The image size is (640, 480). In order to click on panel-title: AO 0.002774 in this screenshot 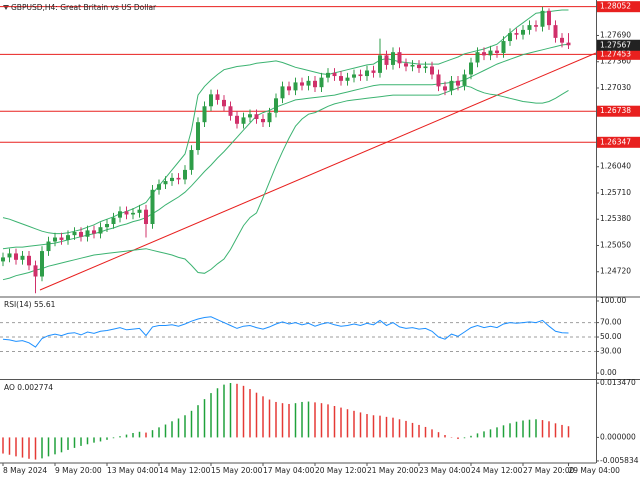, I will do `click(28, 387)`.